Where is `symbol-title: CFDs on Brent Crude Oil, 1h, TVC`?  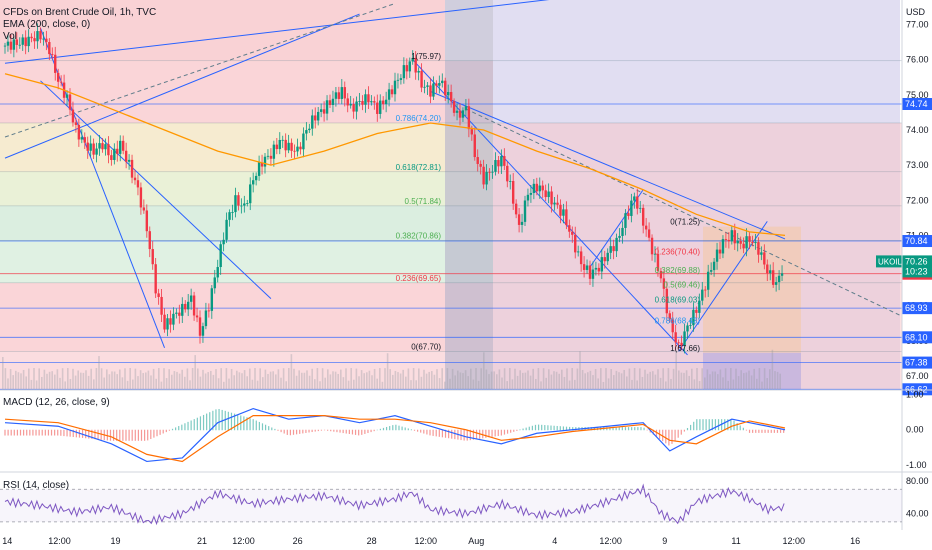
symbol-title: CFDs on Brent Crude Oil, 1h, TVC is located at coordinates (80, 12).